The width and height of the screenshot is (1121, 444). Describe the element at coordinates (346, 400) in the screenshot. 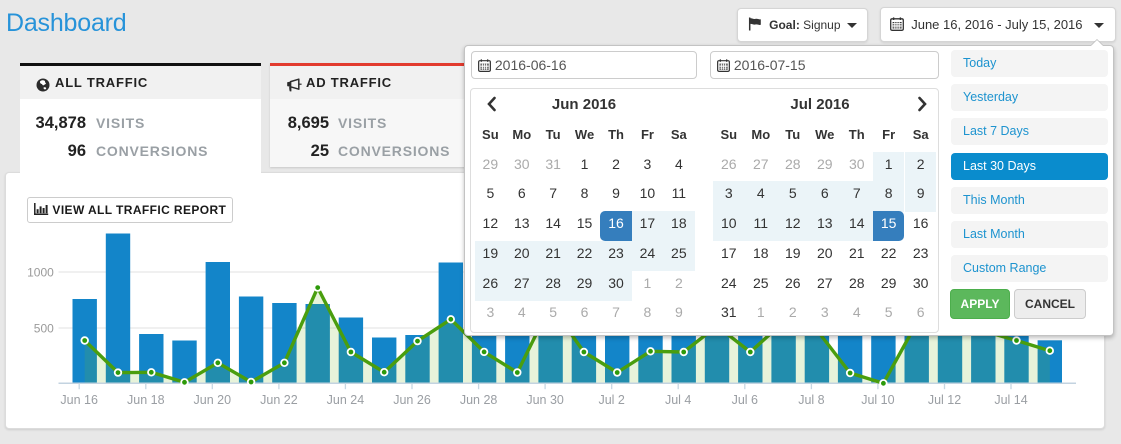

I see `svg-text: Jun 24` at that location.